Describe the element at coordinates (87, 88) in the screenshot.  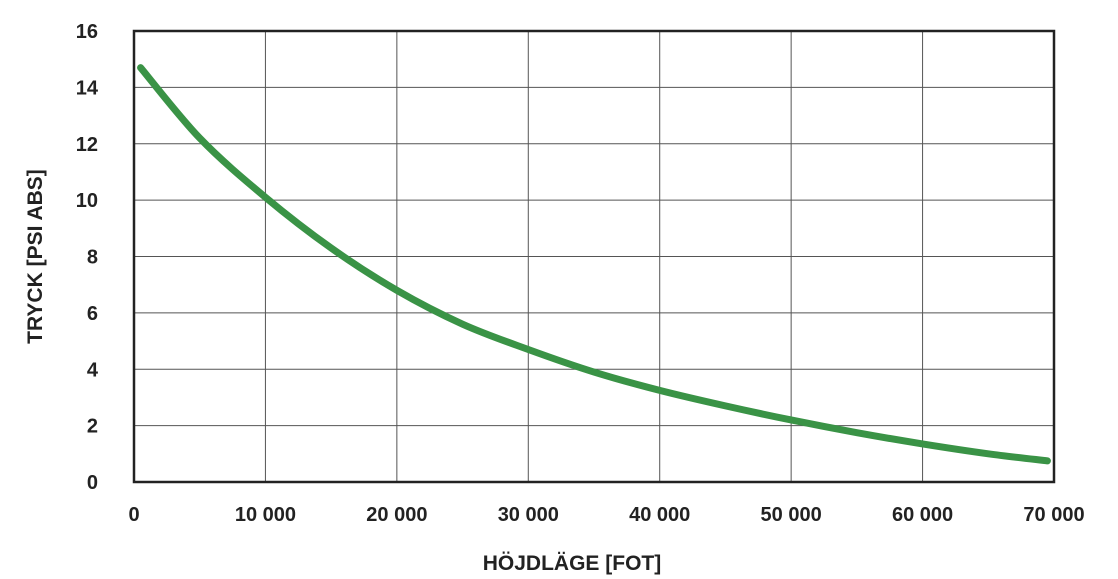
I see `y-tick-label: 14` at that location.